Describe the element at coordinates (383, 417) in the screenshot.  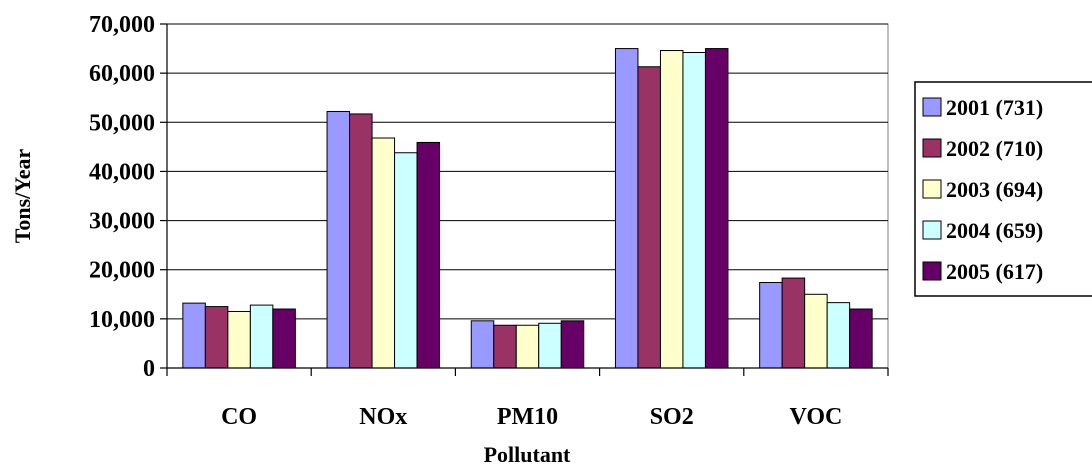
I see `x-tick-label: NOx` at that location.